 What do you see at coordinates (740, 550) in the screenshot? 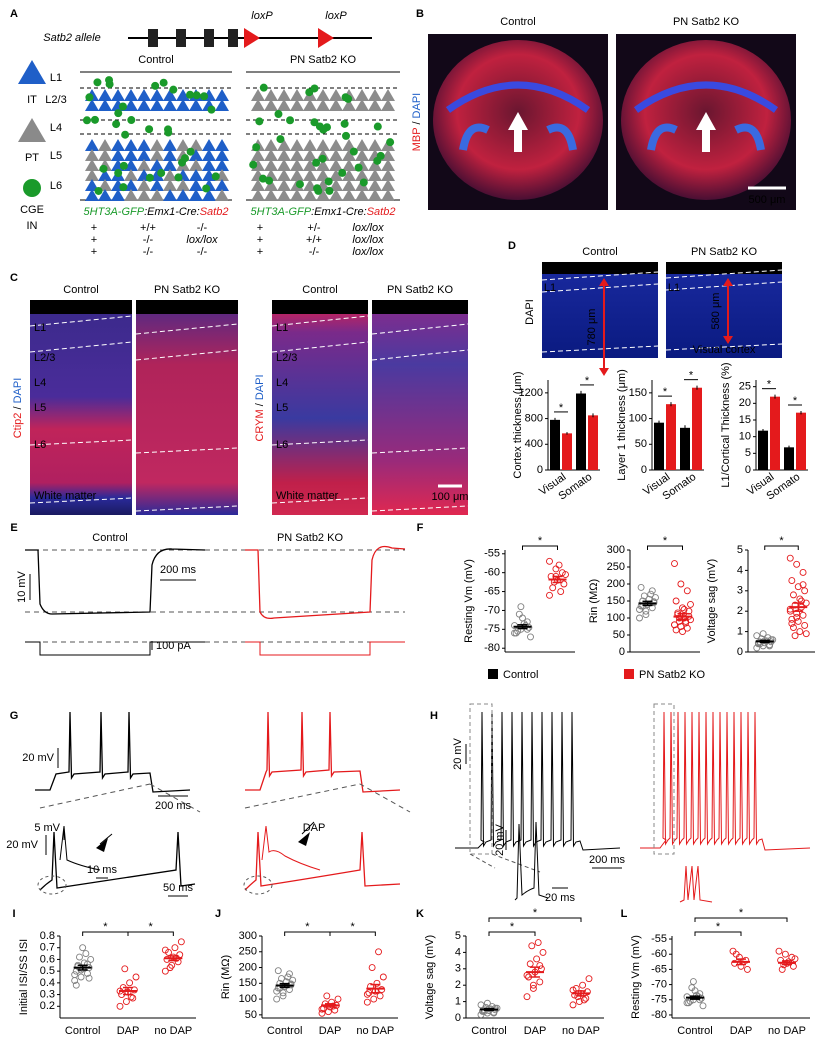
I see `y-tick-label: 5` at bounding box center [740, 550].